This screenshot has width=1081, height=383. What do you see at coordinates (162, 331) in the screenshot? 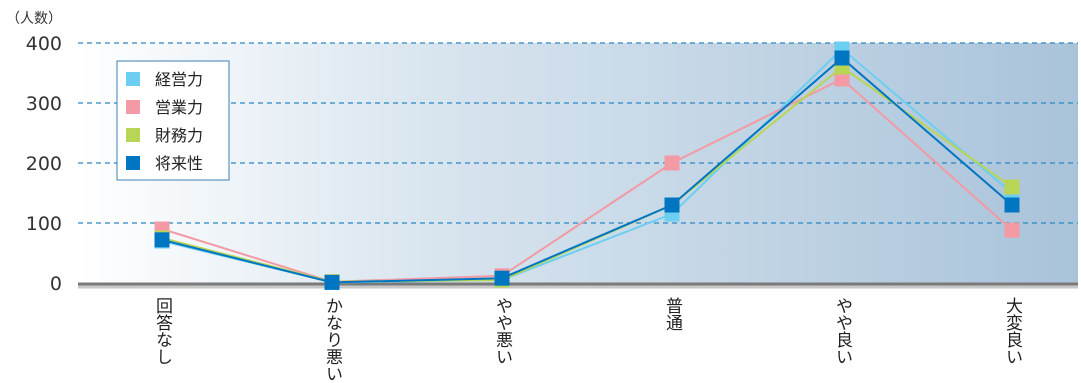
I see `x-tick-label-0: 回答なし` at bounding box center [162, 331].